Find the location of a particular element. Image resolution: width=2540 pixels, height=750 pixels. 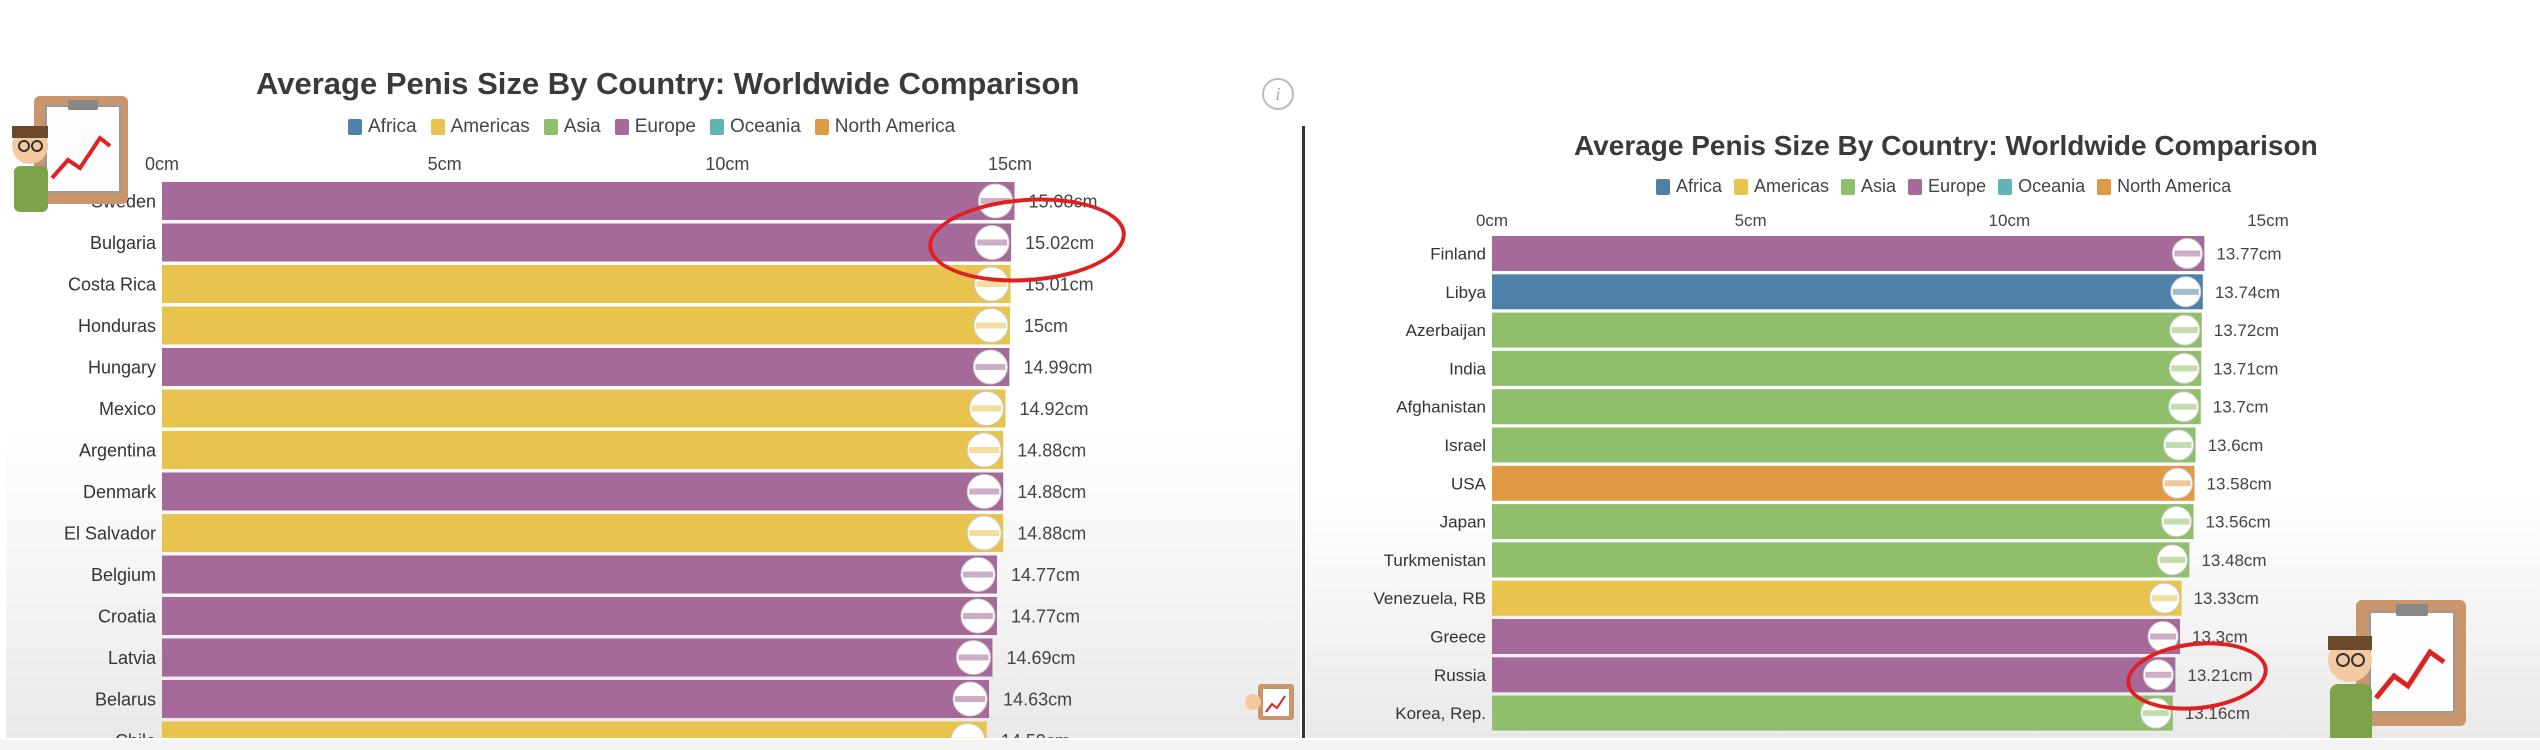

category-label: Finland is located at coordinates (1458, 253).